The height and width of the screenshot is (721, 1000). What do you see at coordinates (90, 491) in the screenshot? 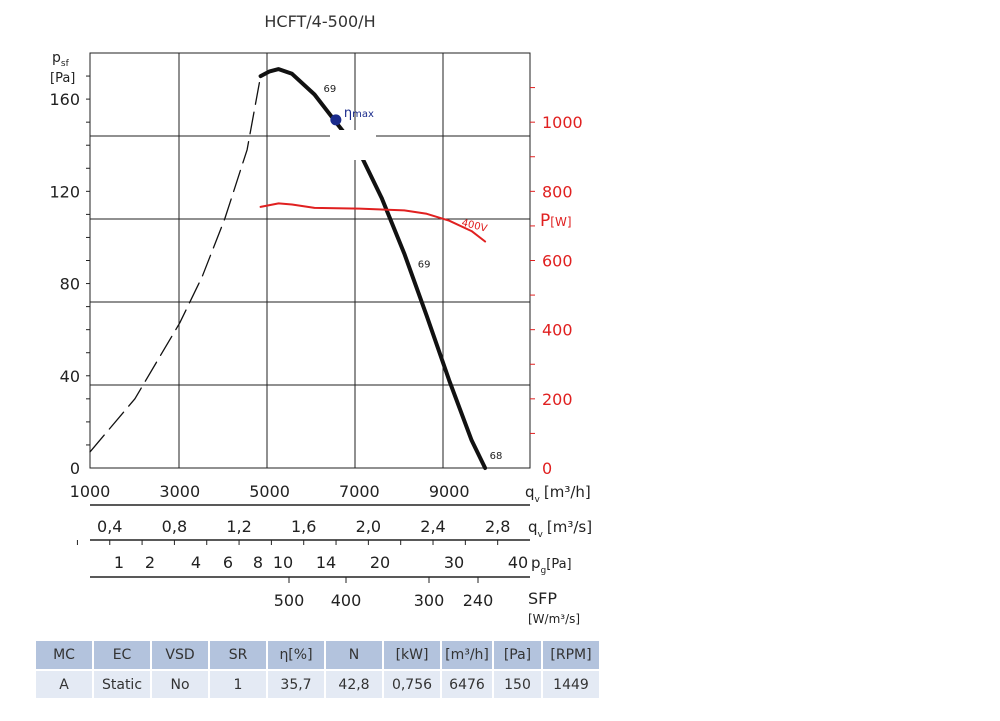
I see `x-tick-label: 1000` at bounding box center [90, 491].